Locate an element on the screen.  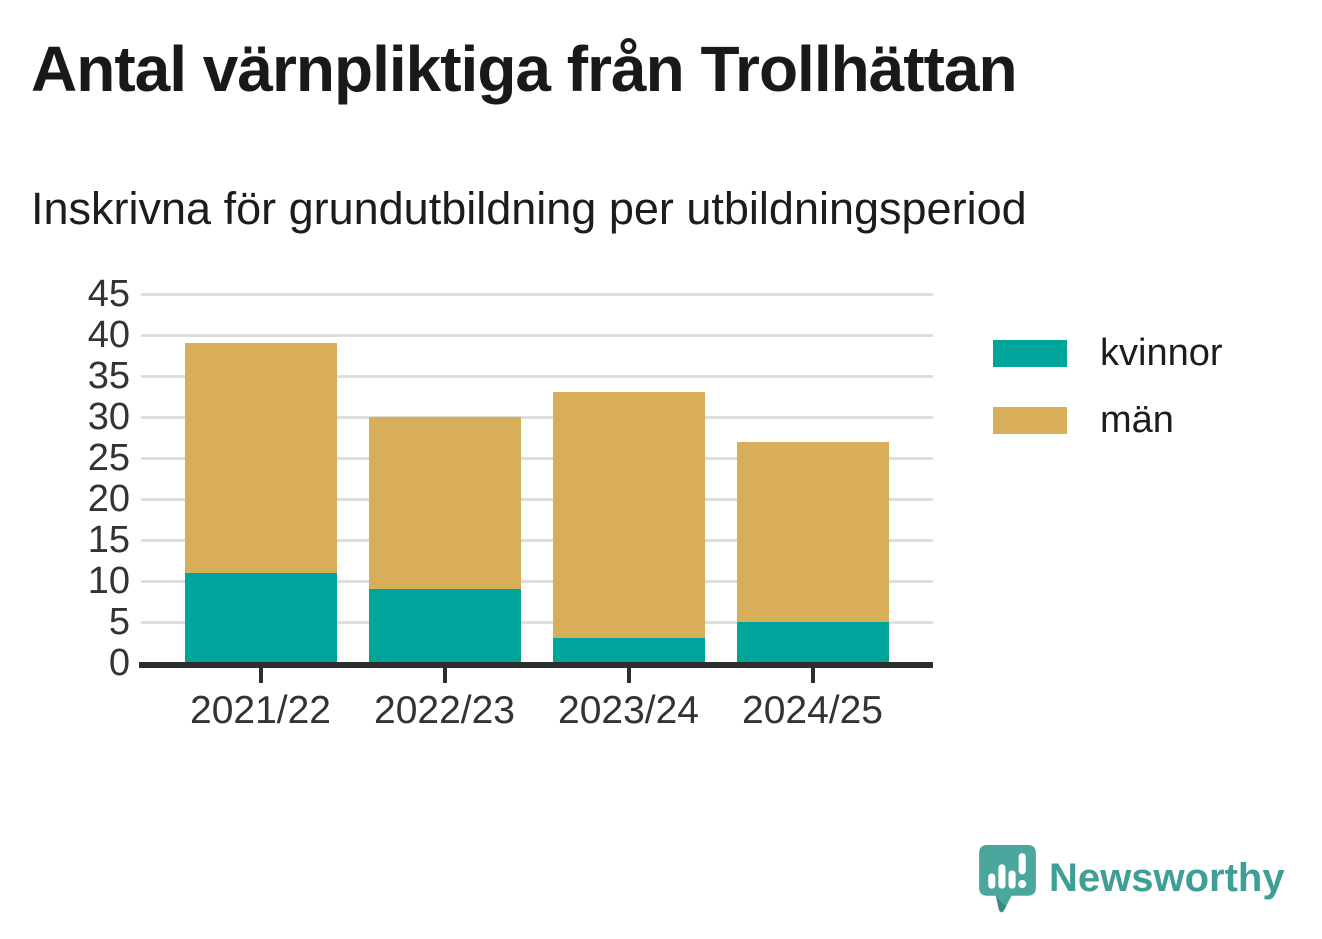
legend-label-kvinnor: kvinnor is located at coordinates (1161, 353).